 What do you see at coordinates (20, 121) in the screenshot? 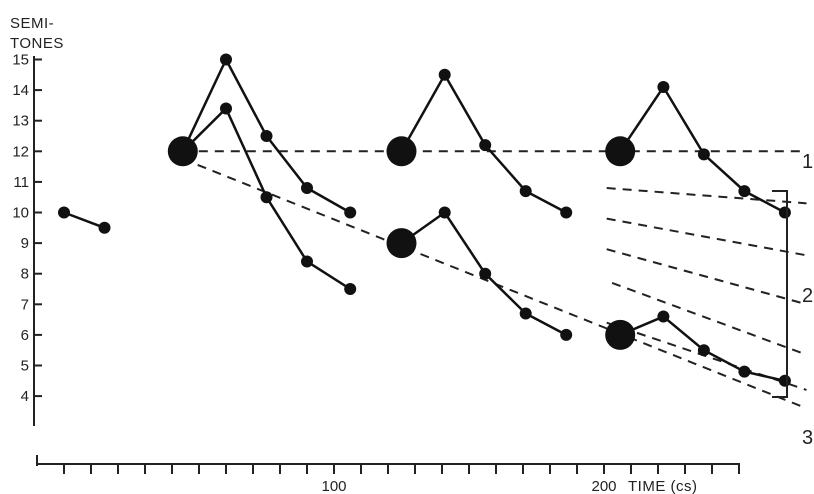
I see `y-tick-label: 13` at bounding box center [20, 121].